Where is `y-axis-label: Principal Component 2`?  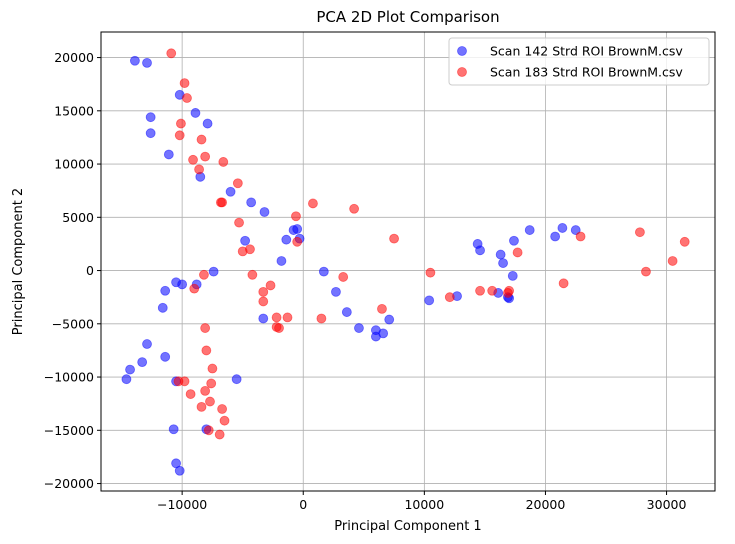 y-axis-label: Principal Component 2 is located at coordinates (18, 261).